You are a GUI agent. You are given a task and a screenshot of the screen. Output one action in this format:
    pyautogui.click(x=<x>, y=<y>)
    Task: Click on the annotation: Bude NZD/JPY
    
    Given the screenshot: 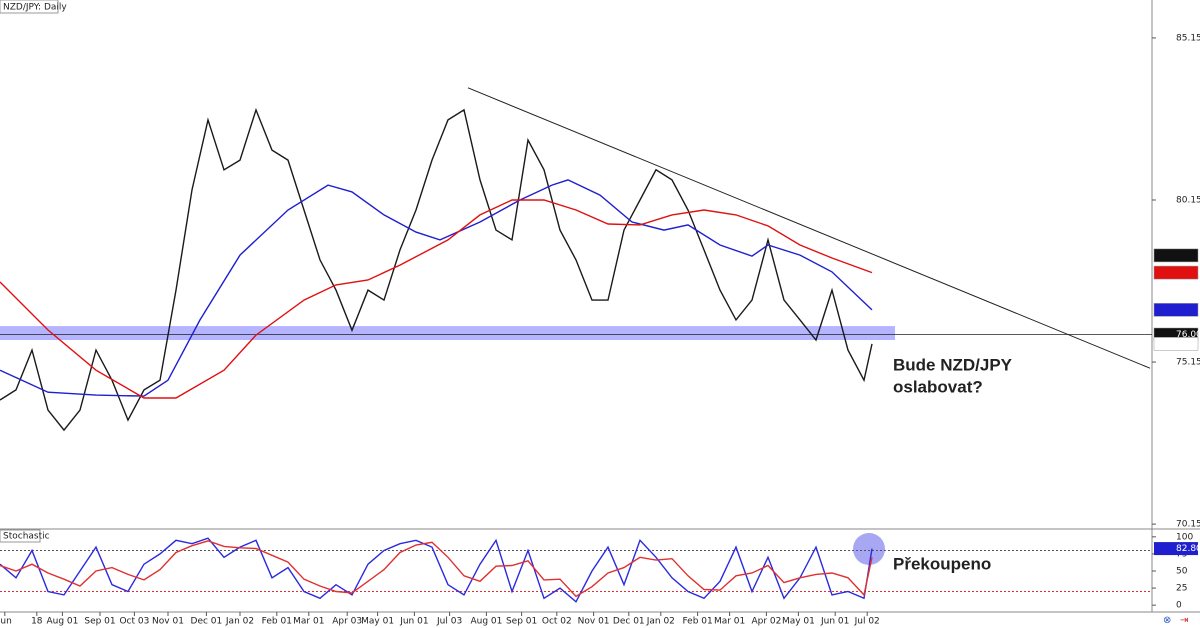 What is the action you would take?
    pyautogui.click(x=953, y=364)
    